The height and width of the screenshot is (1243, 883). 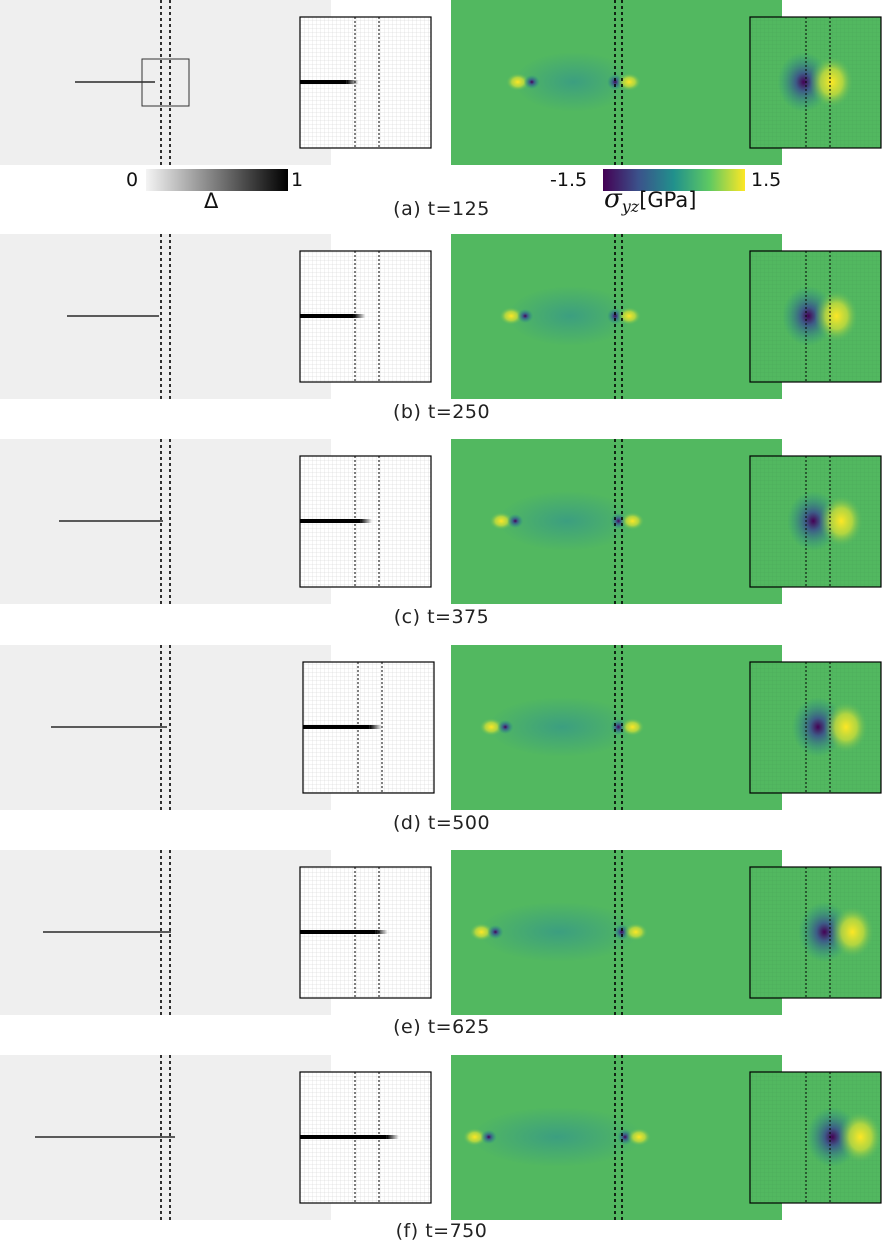 I want to click on damage-field-a, so click(x=165, y=82).